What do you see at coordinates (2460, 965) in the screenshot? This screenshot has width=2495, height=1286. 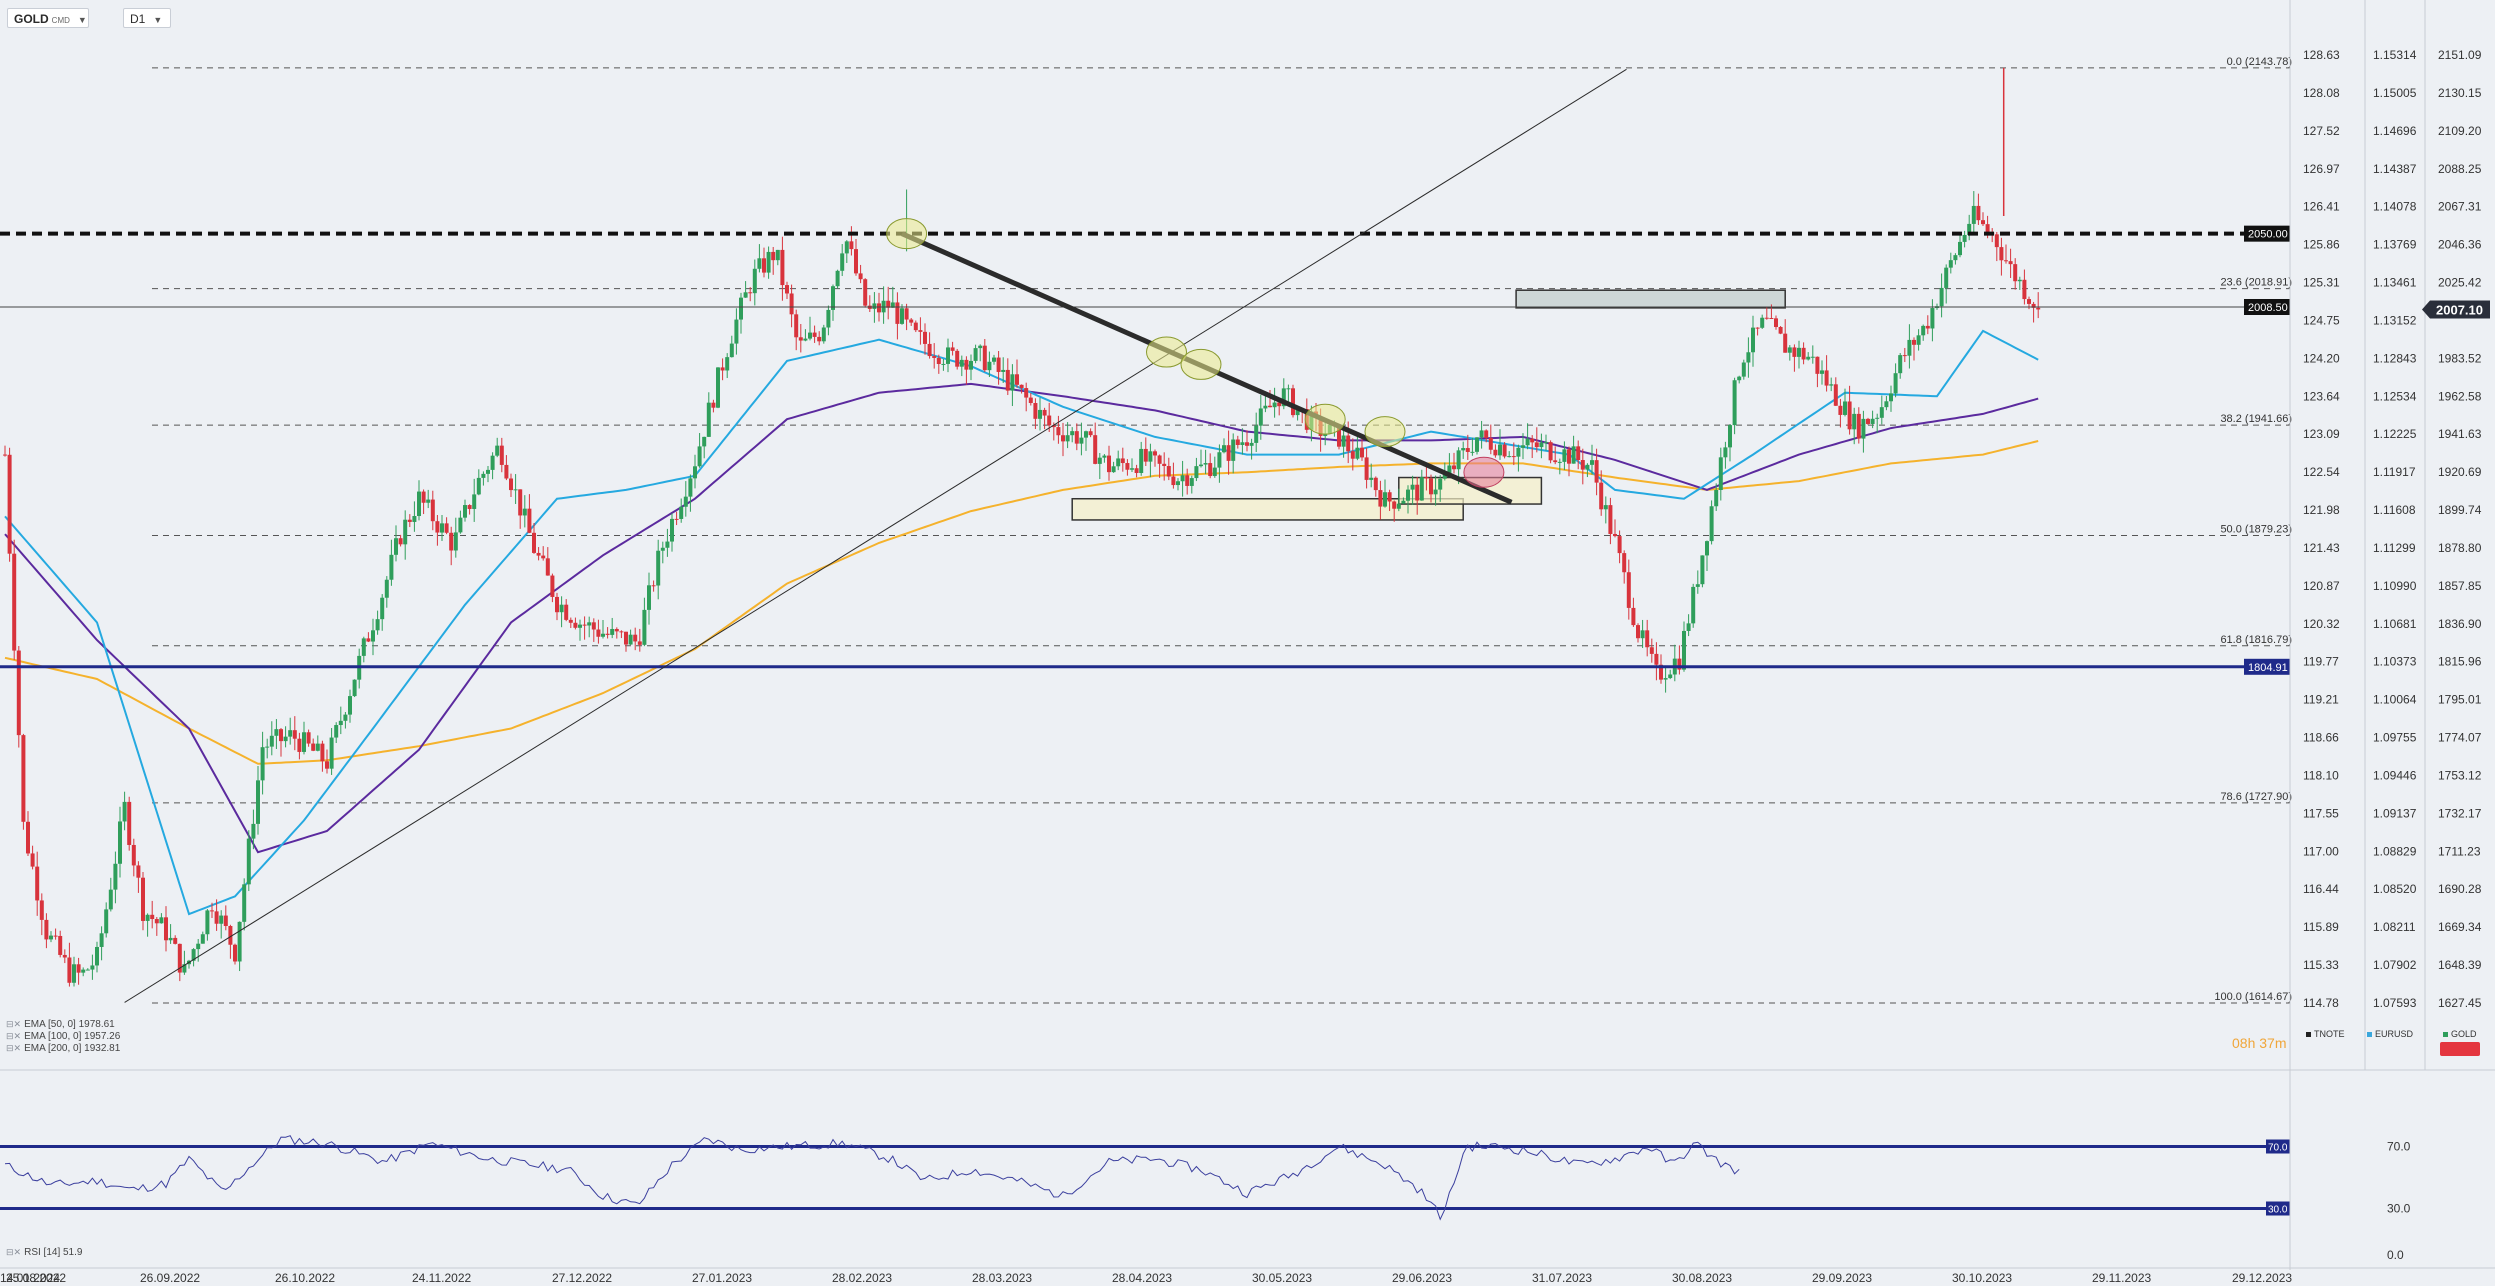 I see `gold-tick-label: 1648.39` at bounding box center [2460, 965].